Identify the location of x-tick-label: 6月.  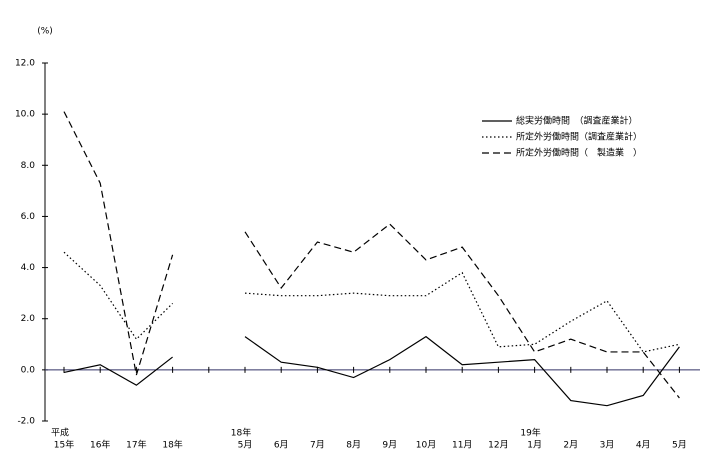
(281, 445).